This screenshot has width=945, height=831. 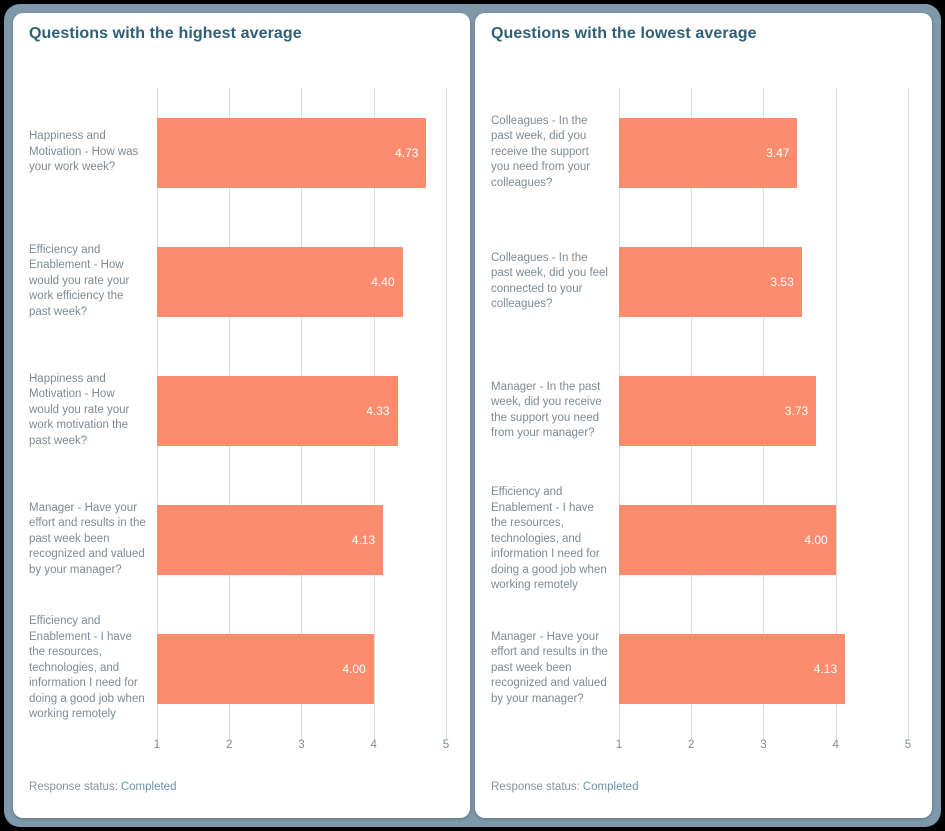 I want to click on bar: 3.47, so click(x=708, y=152).